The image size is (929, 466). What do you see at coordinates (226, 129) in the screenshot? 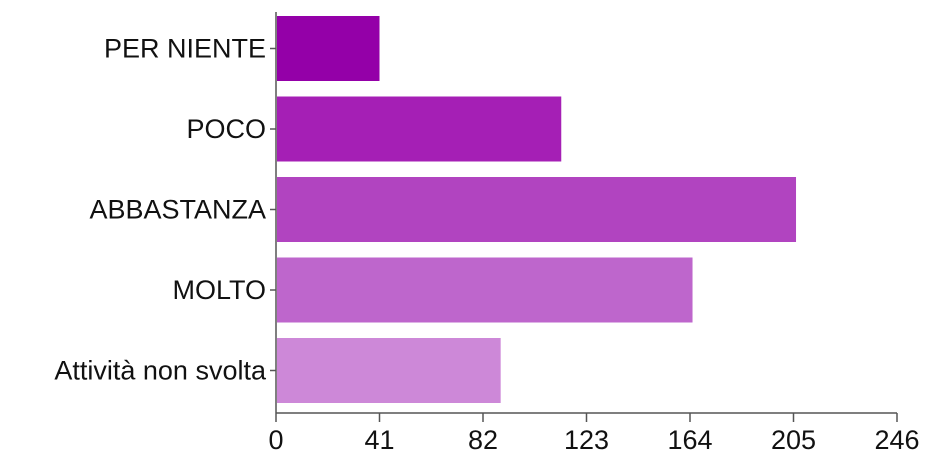
I see `category-label: POCO` at bounding box center [226, 129].